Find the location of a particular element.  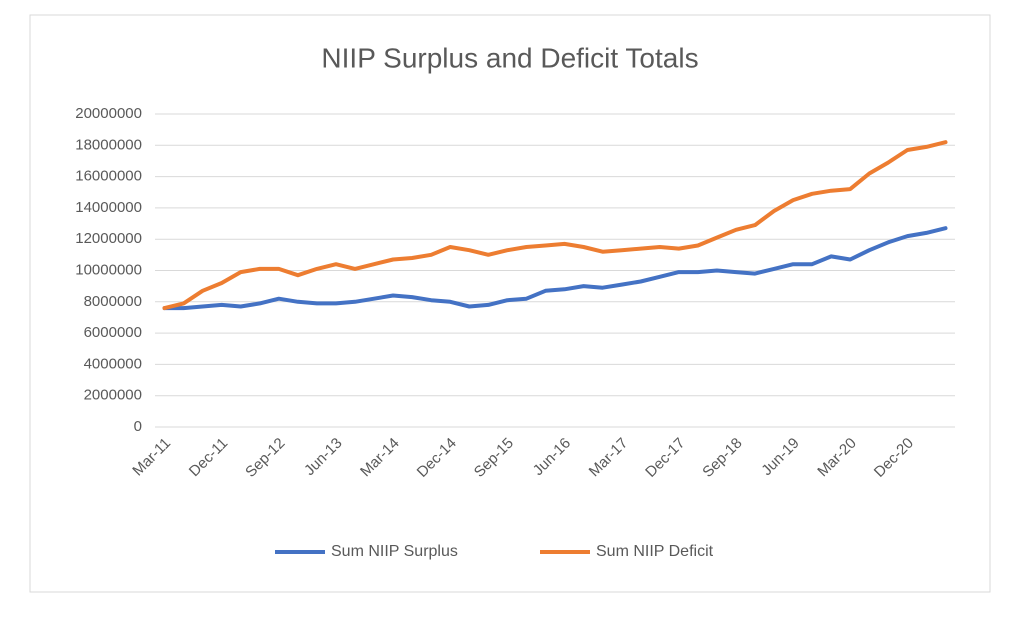

y-tick-label: 2000000 is located at coordinates (113, 395).